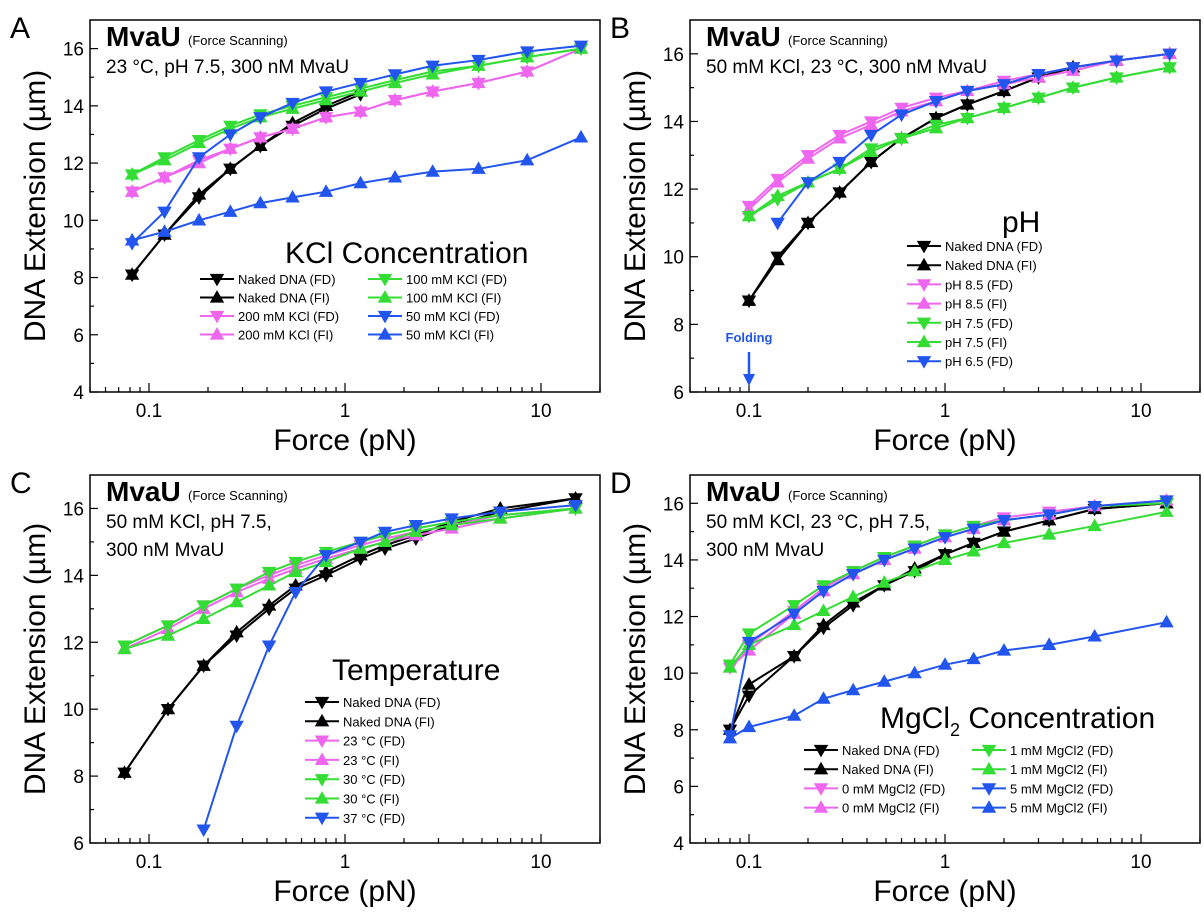 The image size is (1204, 914). What do you see at coordinates (680, 224) in the screenshot?
I see `y-axis: 6 8 10 12 14 16` at bounding box center [680, 224].